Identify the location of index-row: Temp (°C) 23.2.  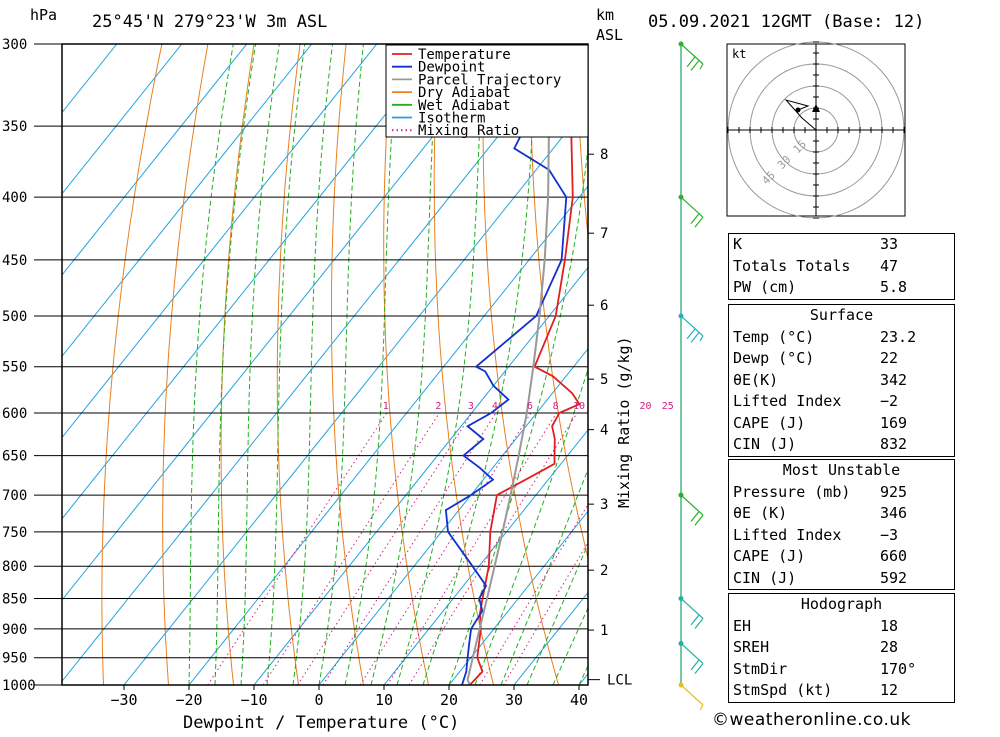
(842, 338).